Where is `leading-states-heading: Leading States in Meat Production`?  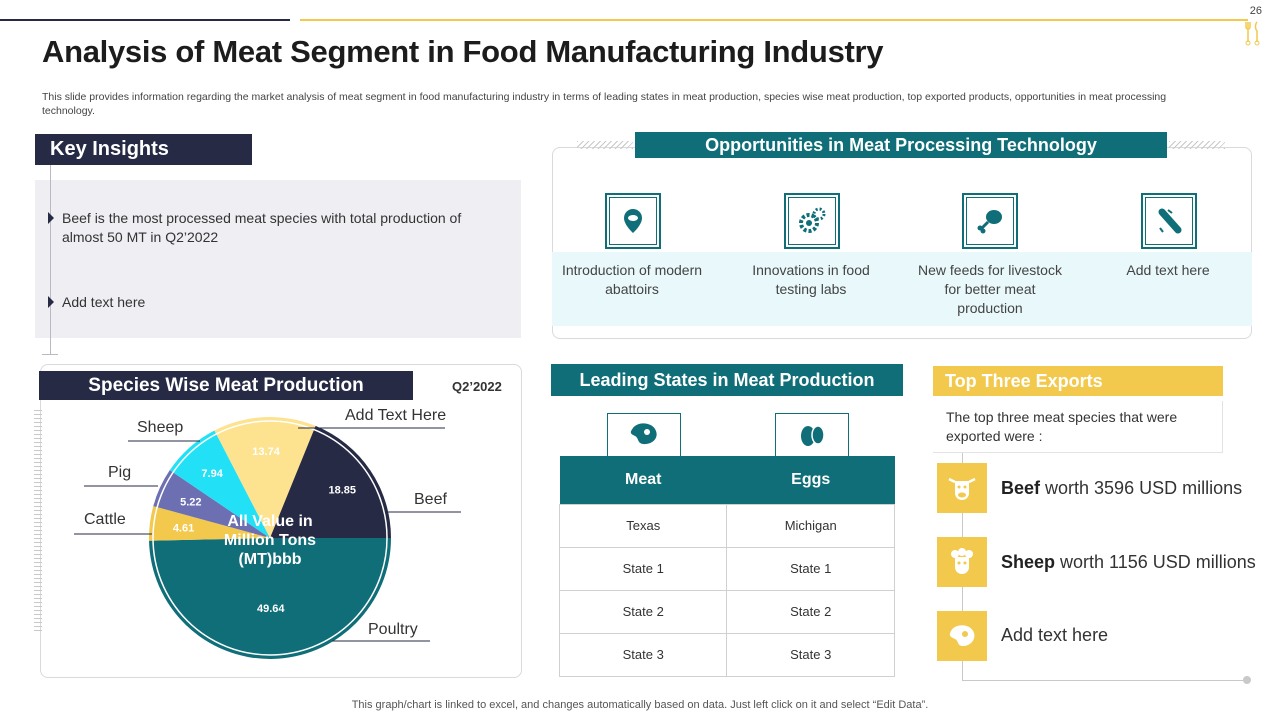
leading-states-heading: Leading States in Meat Production is located at coordinates (727, 380).